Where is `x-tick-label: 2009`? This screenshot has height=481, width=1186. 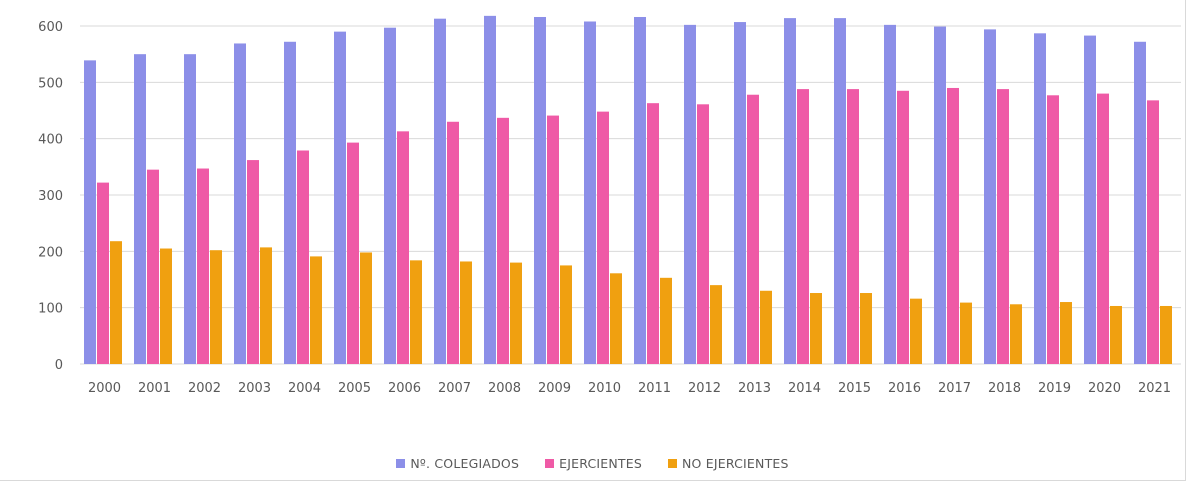 x-tick-label: 2009 is located at coordinates (554, 388).